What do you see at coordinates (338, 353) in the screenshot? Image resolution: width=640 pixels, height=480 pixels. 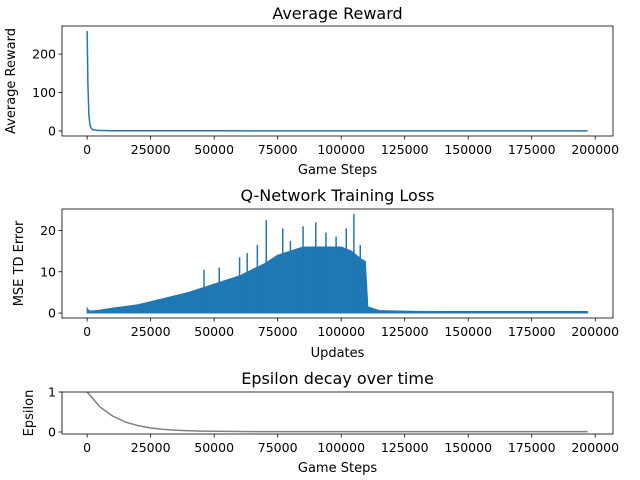 I see `x-axis-label: Updates` at bounding box center [338, 353].